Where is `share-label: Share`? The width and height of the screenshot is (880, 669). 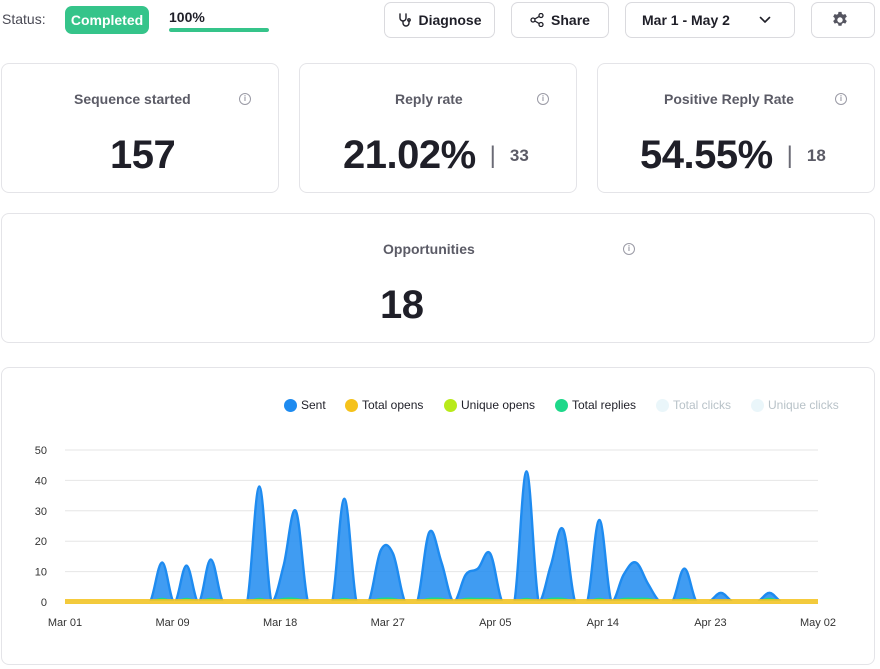
share-label: Share is located at coordinates (570, 20).